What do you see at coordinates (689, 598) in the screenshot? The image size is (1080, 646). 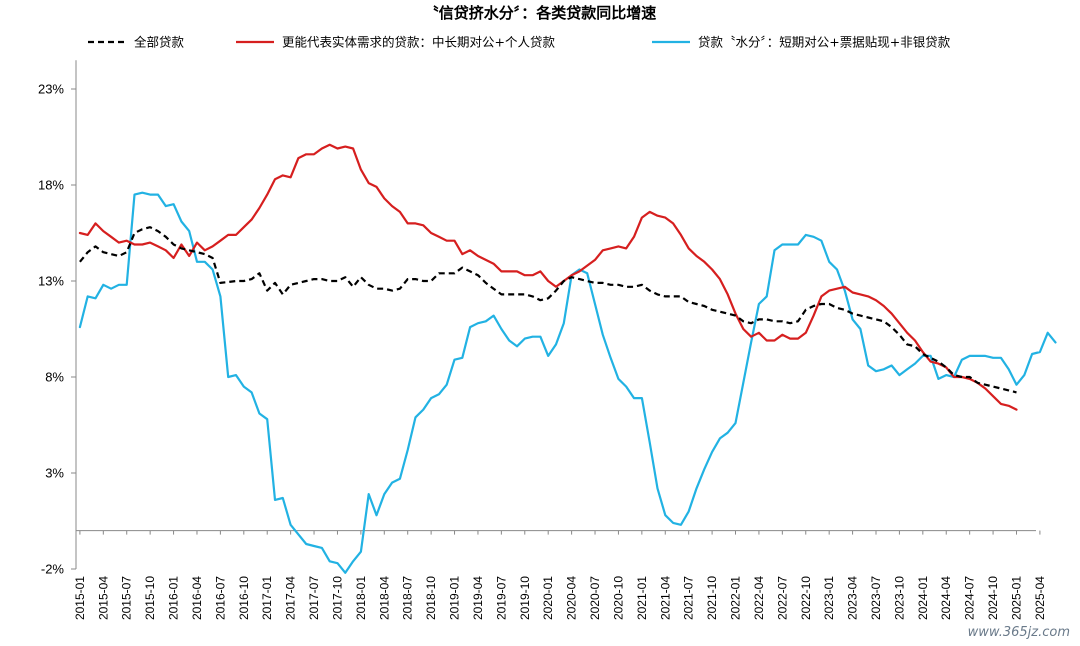 I see `x-tick-label: 2021-07` at bounding box center [689, 598].